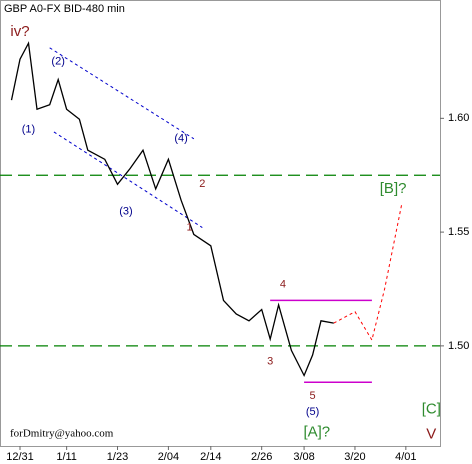 The image size is (472, 464). What do you see at coordinates (202, 184) in the screenshot?
I see `wave-label: 2` at bounding box center [202, 184].